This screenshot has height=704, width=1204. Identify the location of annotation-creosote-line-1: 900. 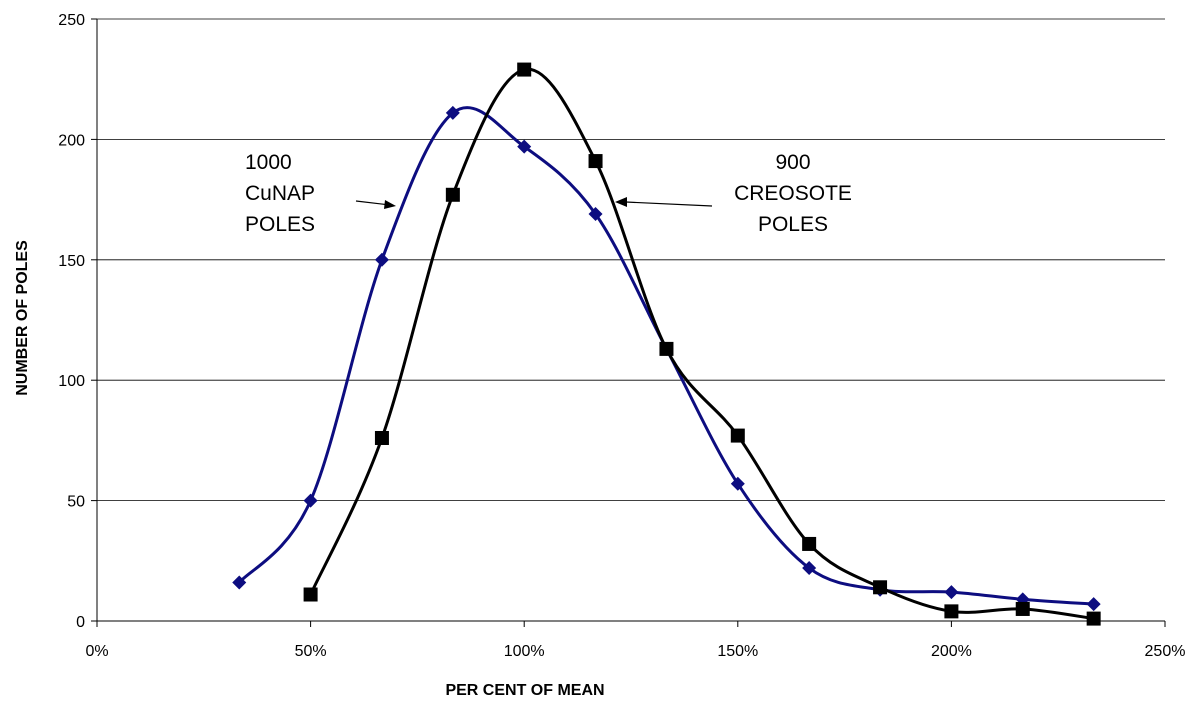
(792, 162).